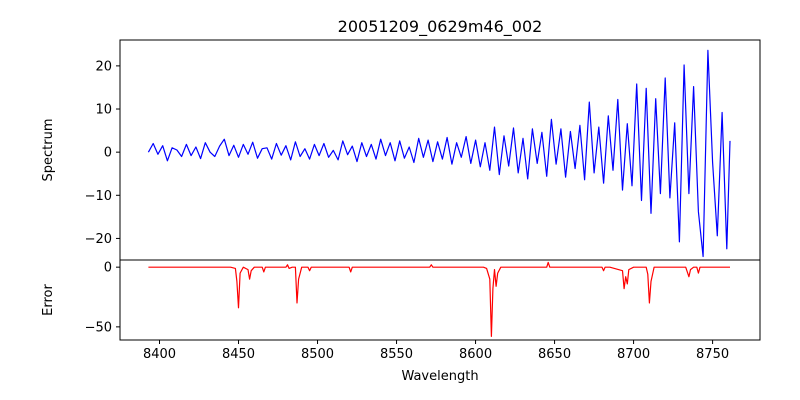 This screenshot has width=800, height=400. What do you see at coordinates (440, 27) in the screenshot?
I see `chart-title: 20051209_0629m46_002` at bounding box center [440, 27].